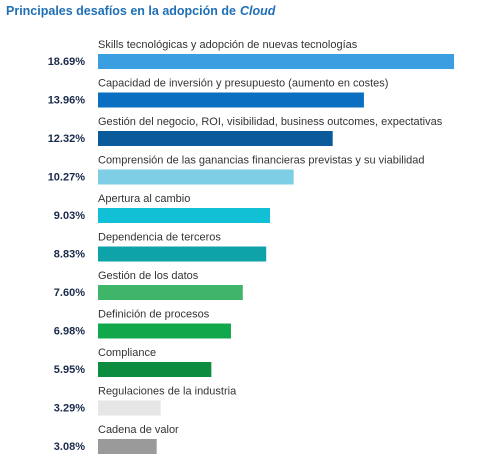  What do you see at coordinates (67, 62) in the screenshot?
I see `value-label: 18.69%` at bounding box center [67, 62].